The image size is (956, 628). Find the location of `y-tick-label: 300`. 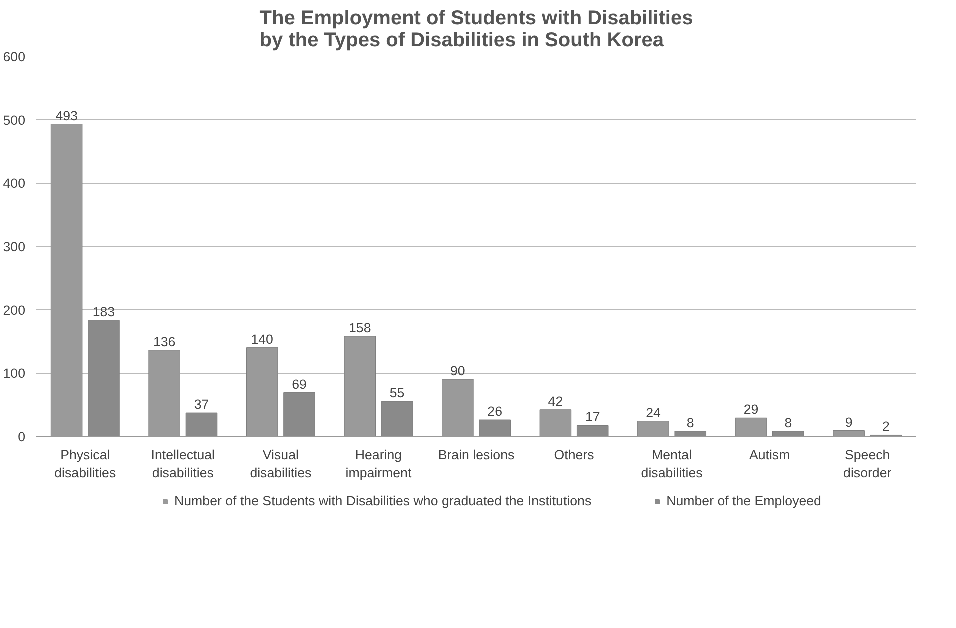

y-tick-label: 300 is located at coordinates (14, 247).